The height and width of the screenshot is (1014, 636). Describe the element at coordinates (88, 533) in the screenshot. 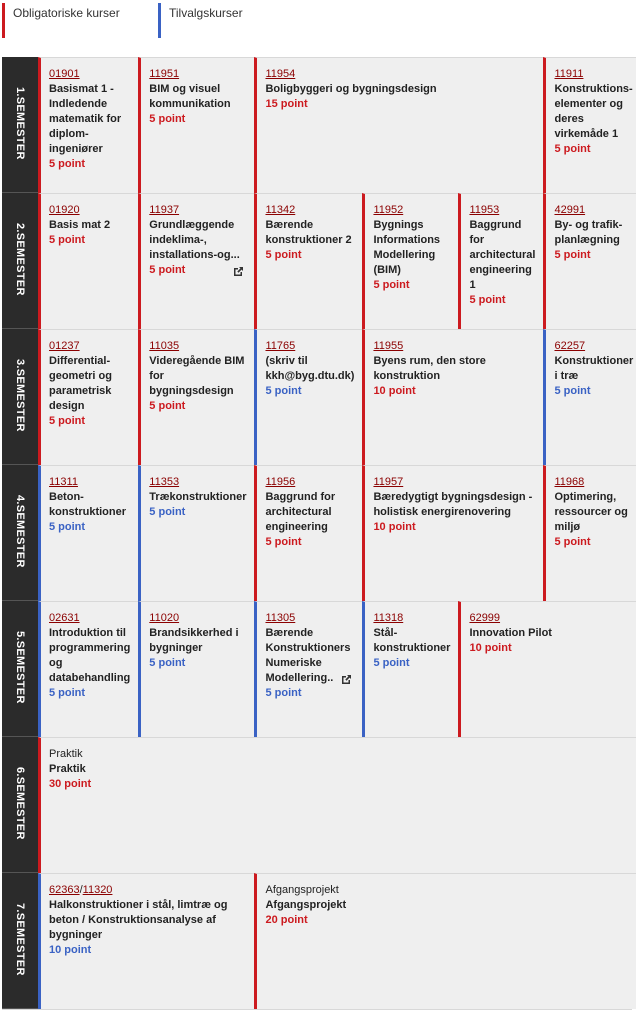

I see `course-cell: 11311 Beton-konstruktioner 5 point` at that location.